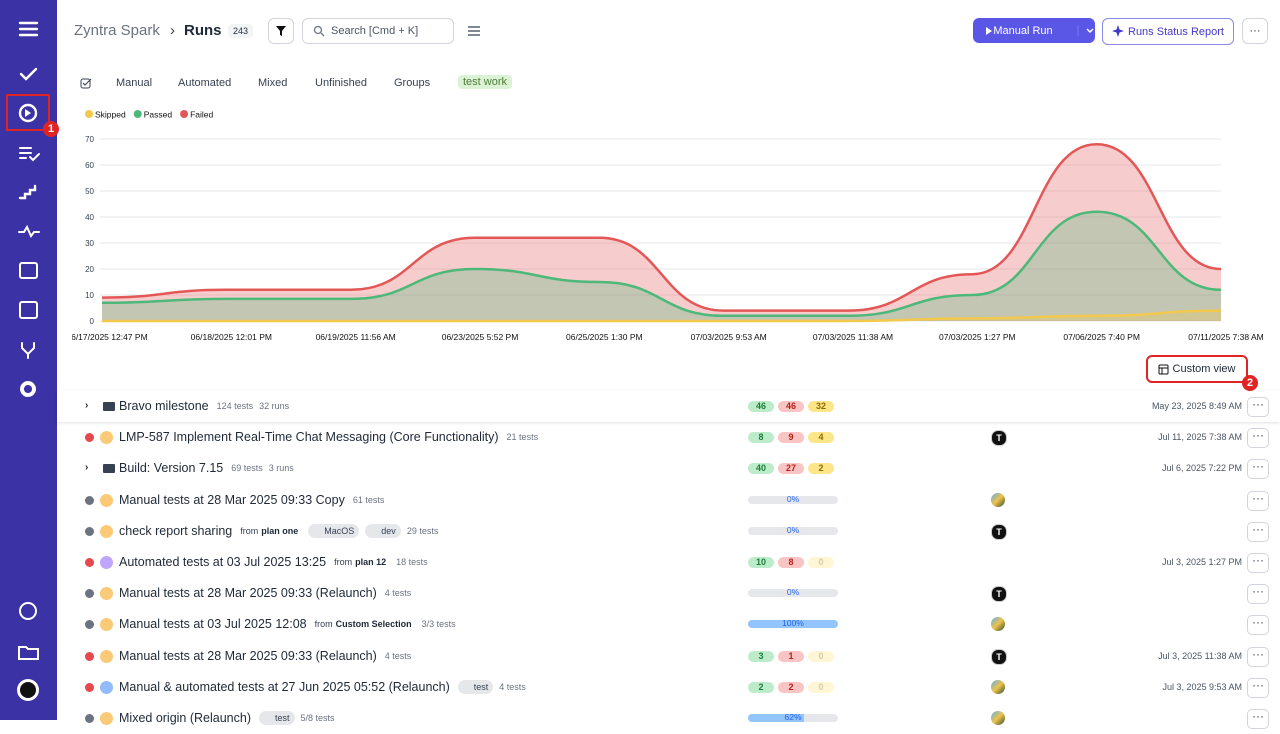 This screenshot has width=1280, height=734. What do you see at coordinates (241, 31) in the screenshot?
I see `run-count: 243` at bounding box center [241, 31].